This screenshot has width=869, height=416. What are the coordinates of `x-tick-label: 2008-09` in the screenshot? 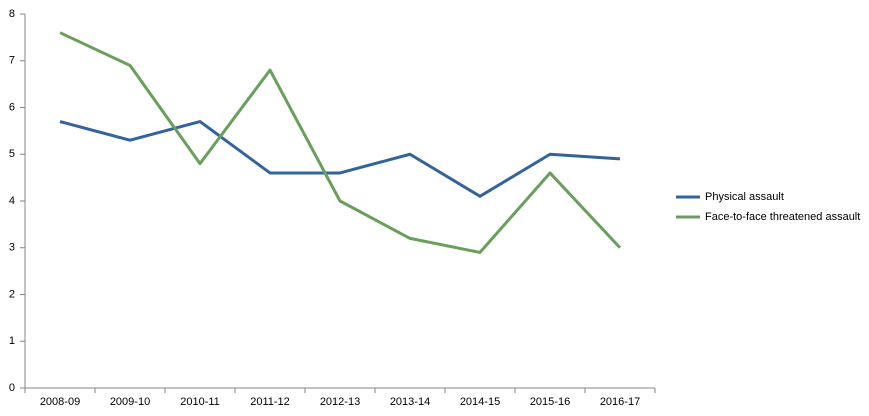 It's located at (60, 402).